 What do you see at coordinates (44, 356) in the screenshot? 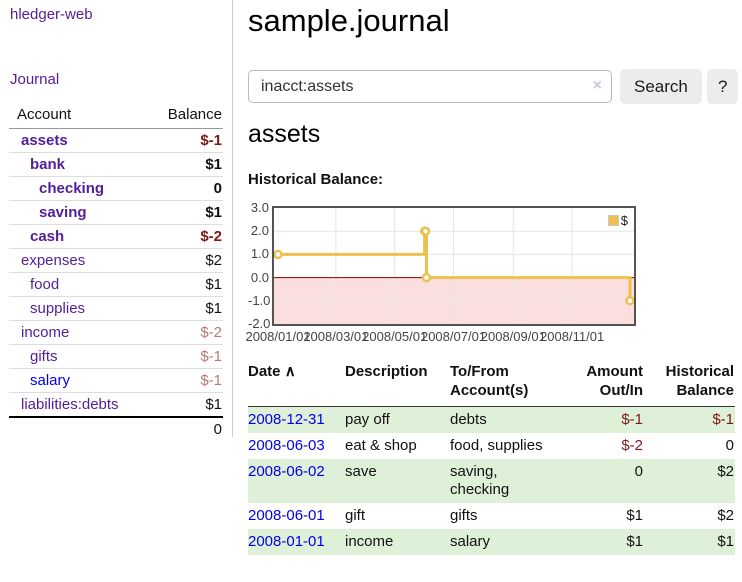
I see `account-link-gifts: gifts` at bounding box center [44, 356].